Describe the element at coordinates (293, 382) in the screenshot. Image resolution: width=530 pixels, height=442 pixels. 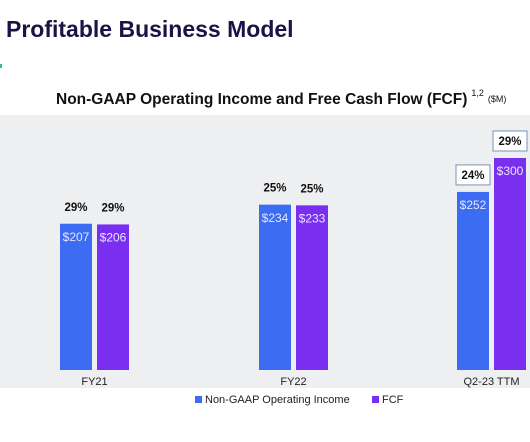
I see `x-tick-label: FY22` at that location.